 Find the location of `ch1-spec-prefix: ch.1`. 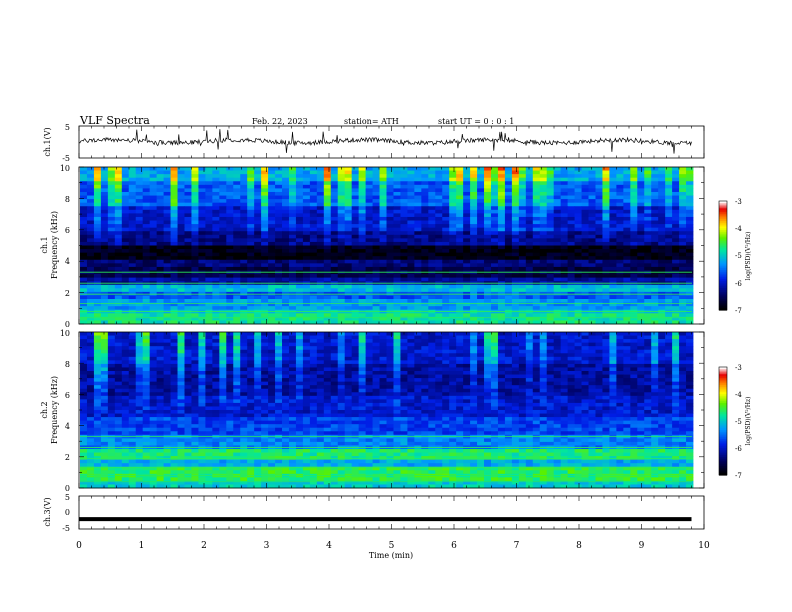

ch1-spec-prefix: ch.1 is located at coordinates (44, 244).